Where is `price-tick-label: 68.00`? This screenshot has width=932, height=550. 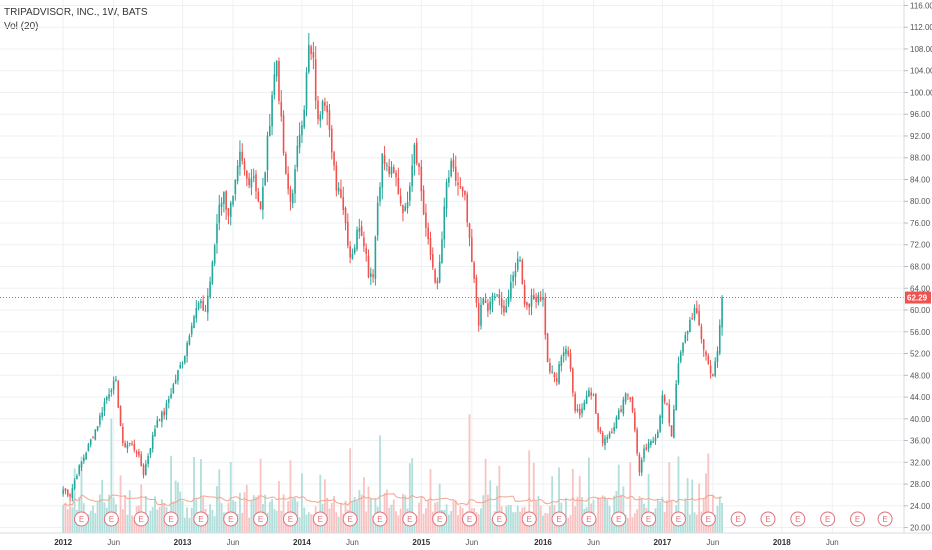 price-tick-label: 68.00 is located at coordinates (920, 267).